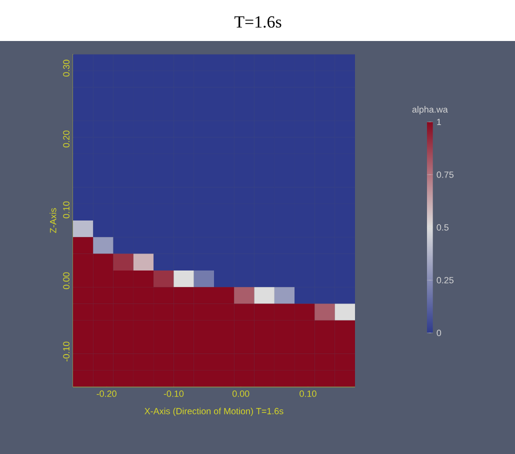 The width and height of the screenshot is (515, 454). What do you see at coordinates (241, 393) in the screenshot?
I see `x-tick-label: 0.00` at bounding box center [241, 393].